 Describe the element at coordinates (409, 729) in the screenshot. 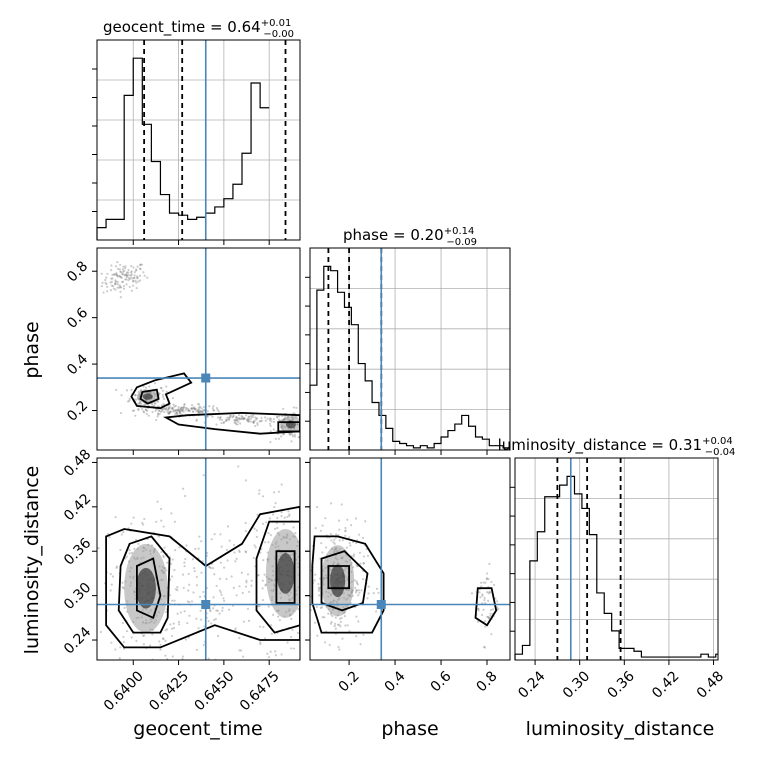

I see `x-axis-label-phase: phase` at that location.